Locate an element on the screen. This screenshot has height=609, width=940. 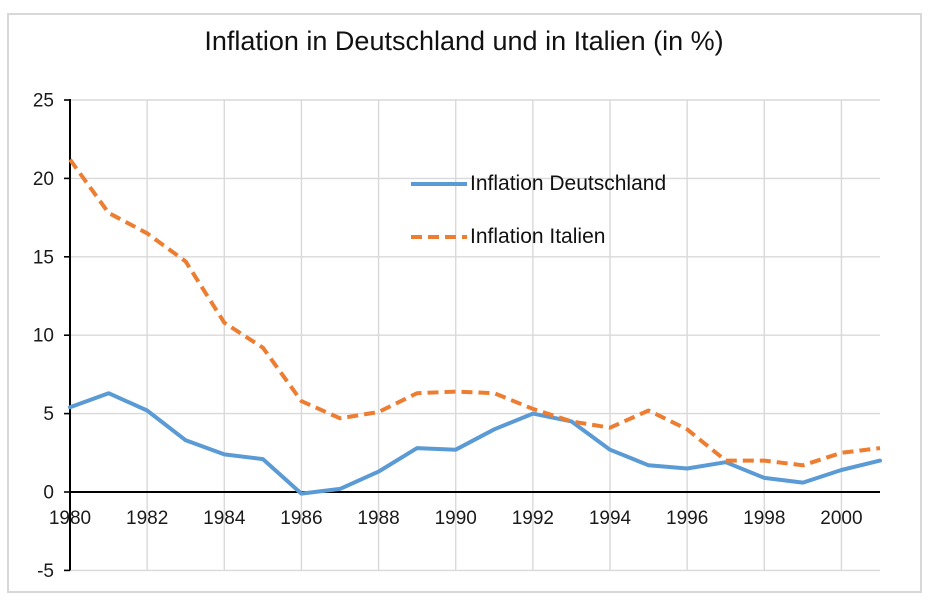
legend-item-deutschland: Inflation Deutschland is located at coordinates (560, 184).